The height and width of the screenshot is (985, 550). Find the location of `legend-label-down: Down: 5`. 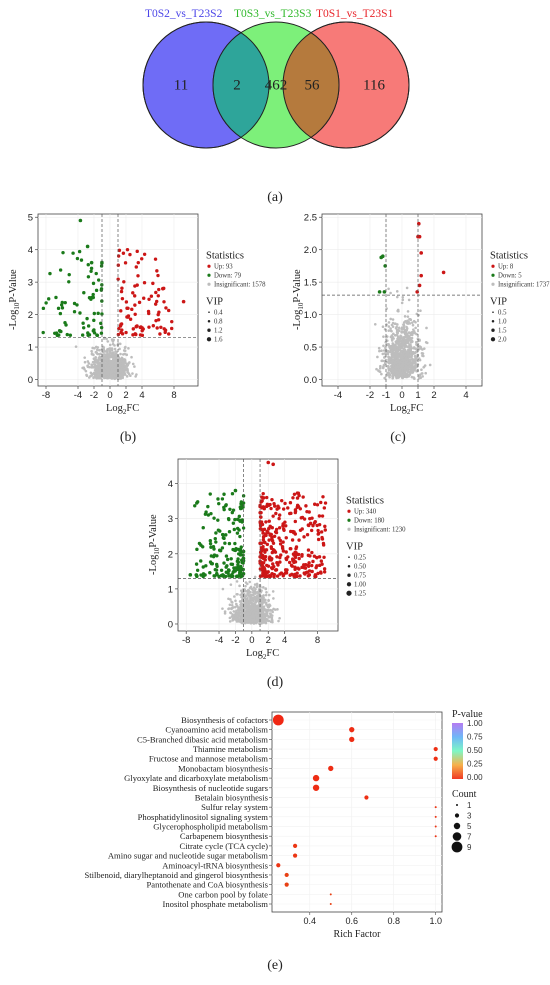

legend-label-down: Down: 5 is located at coordinates (510, 276).